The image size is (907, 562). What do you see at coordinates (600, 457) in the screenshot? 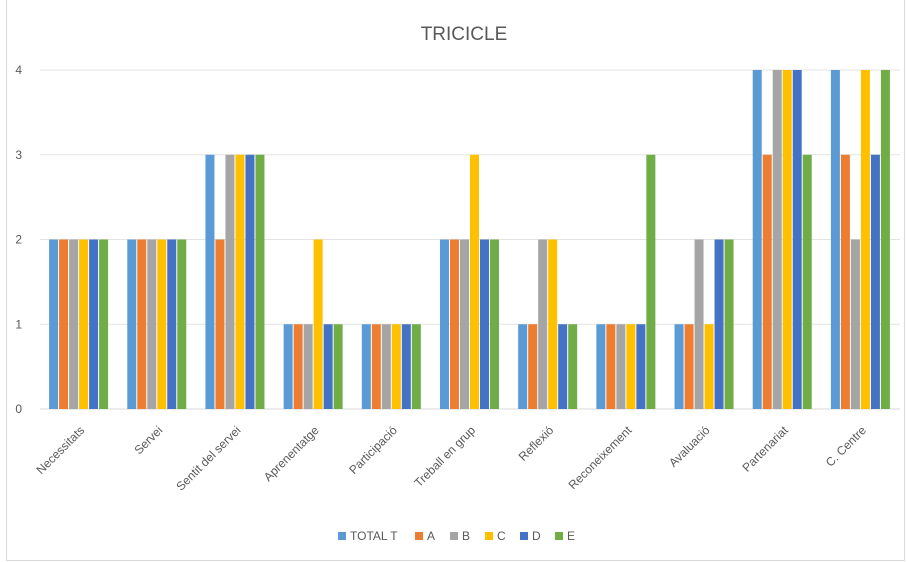
I see `x-tick-label: Reconeixement` at bounding box center [600, 457].